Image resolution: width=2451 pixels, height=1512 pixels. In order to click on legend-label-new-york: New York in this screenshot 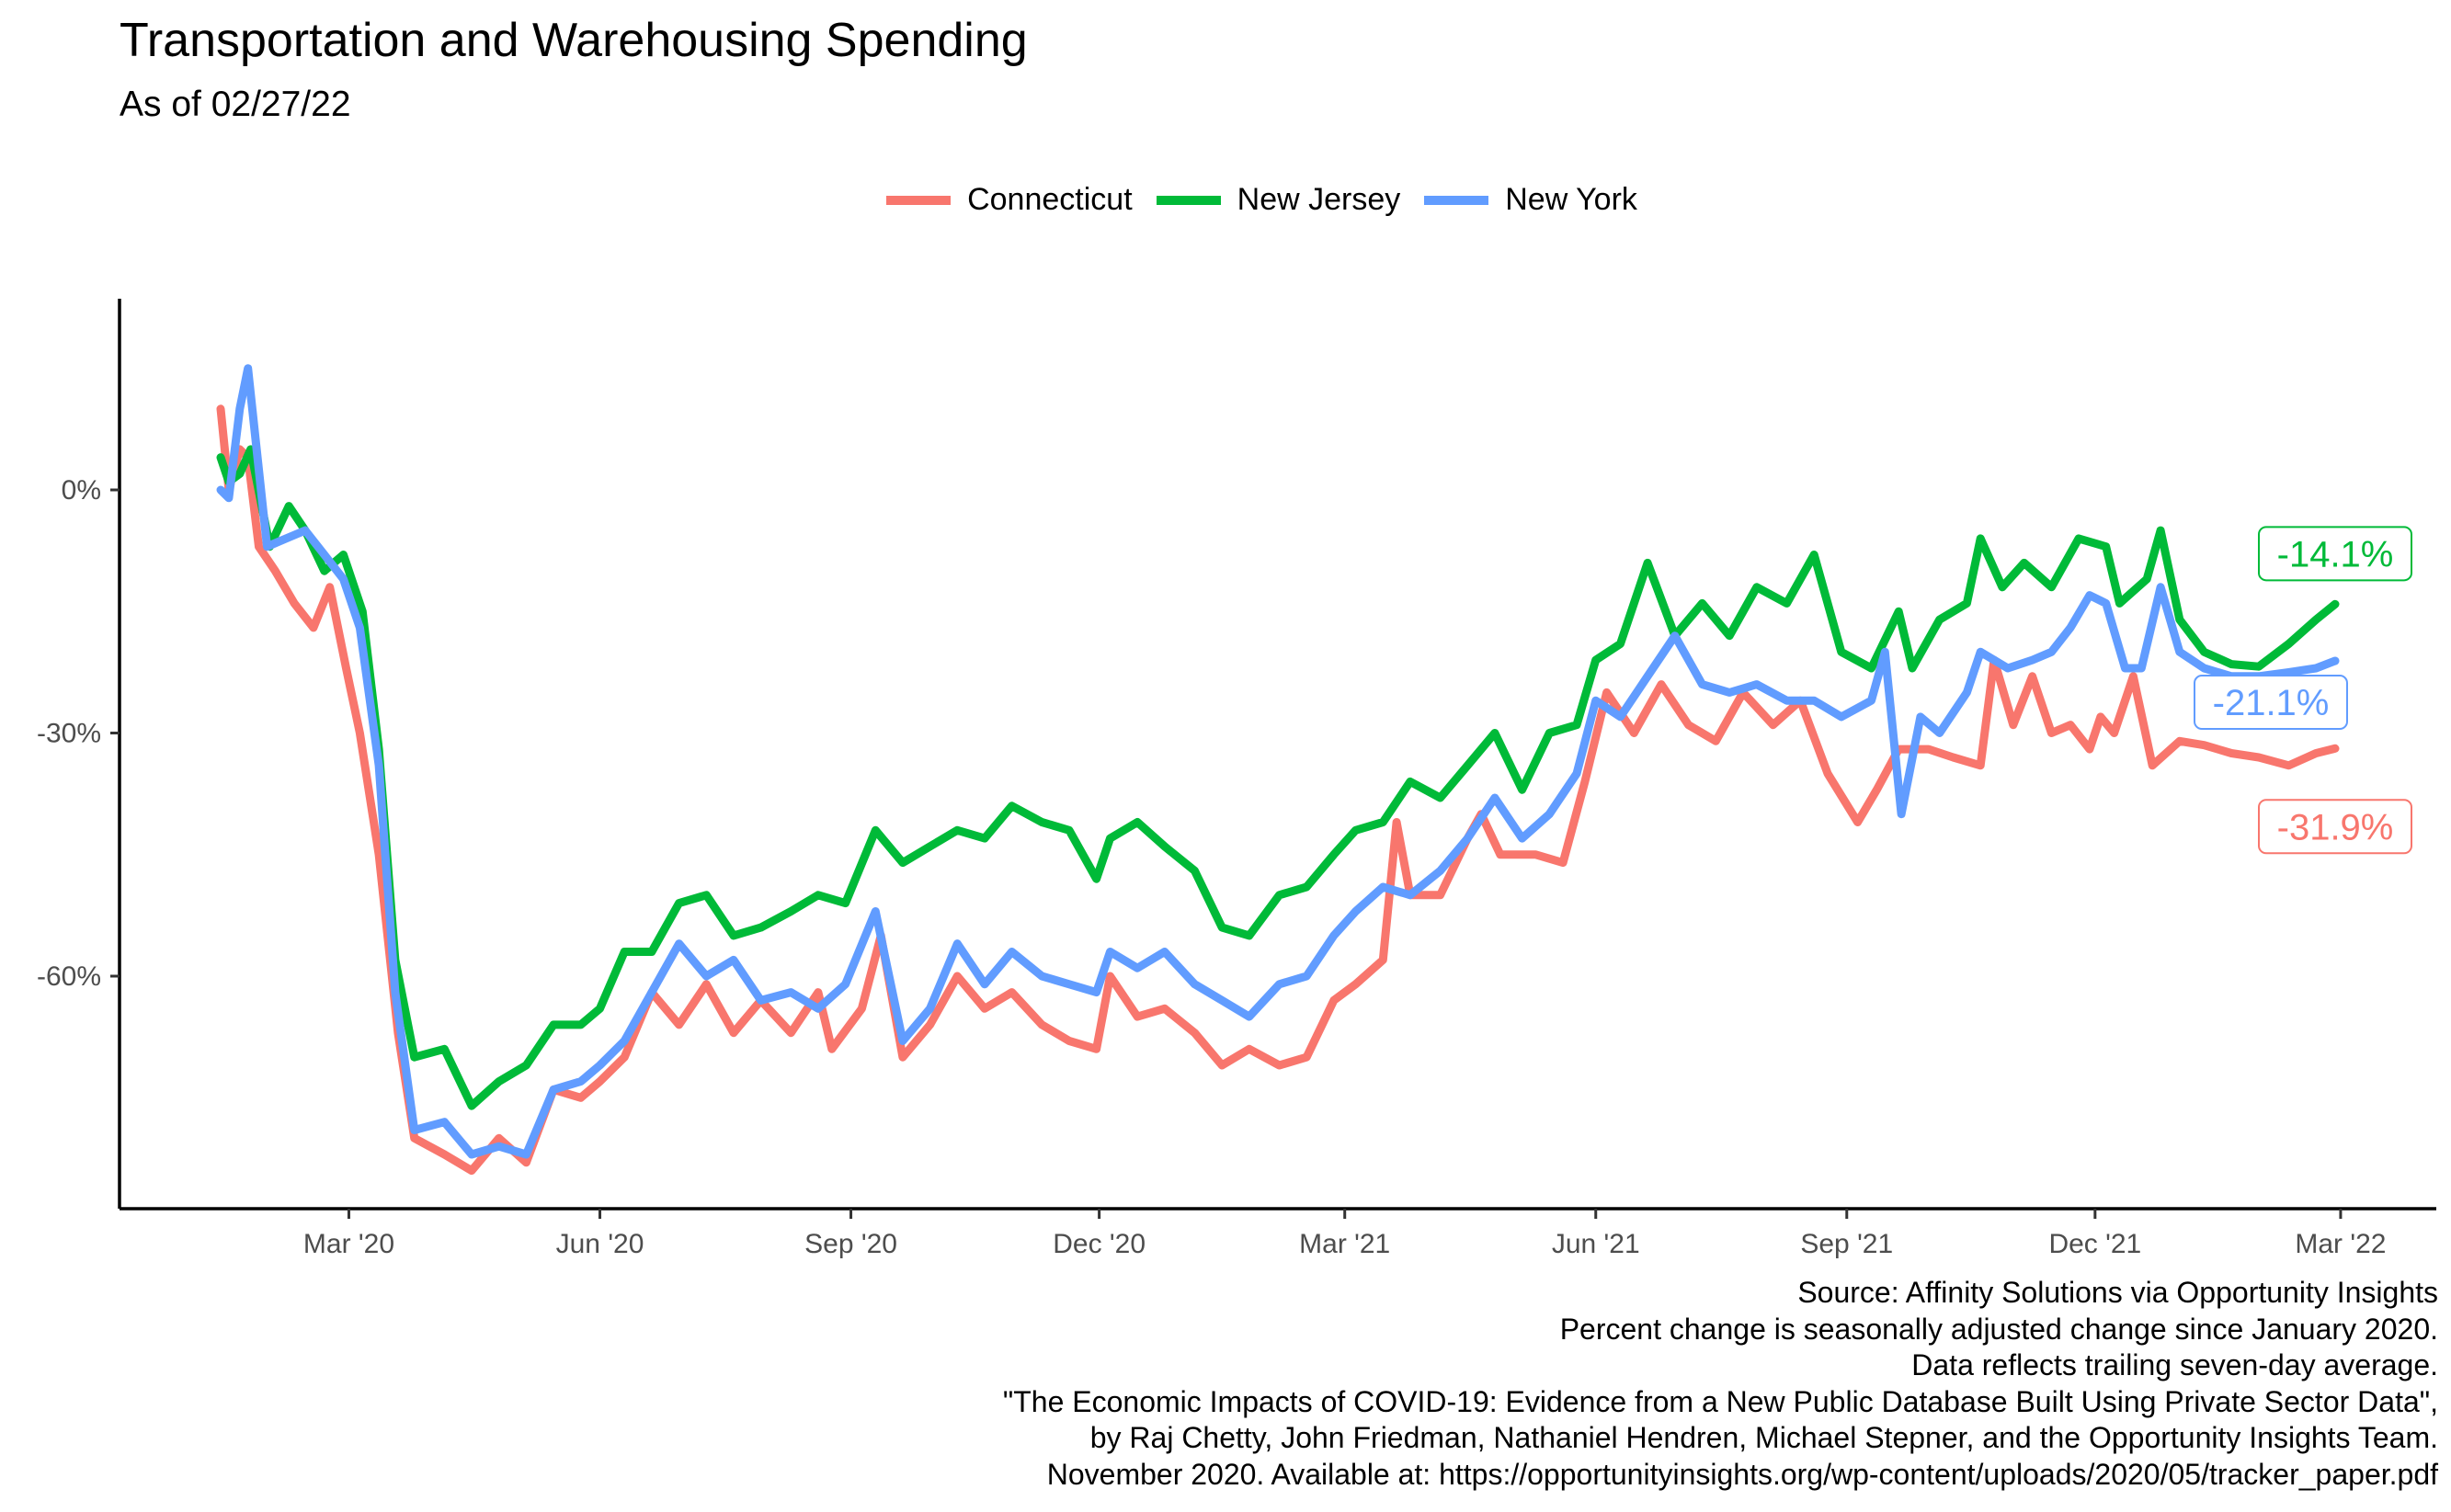, I will do `click(1571, 199)`.